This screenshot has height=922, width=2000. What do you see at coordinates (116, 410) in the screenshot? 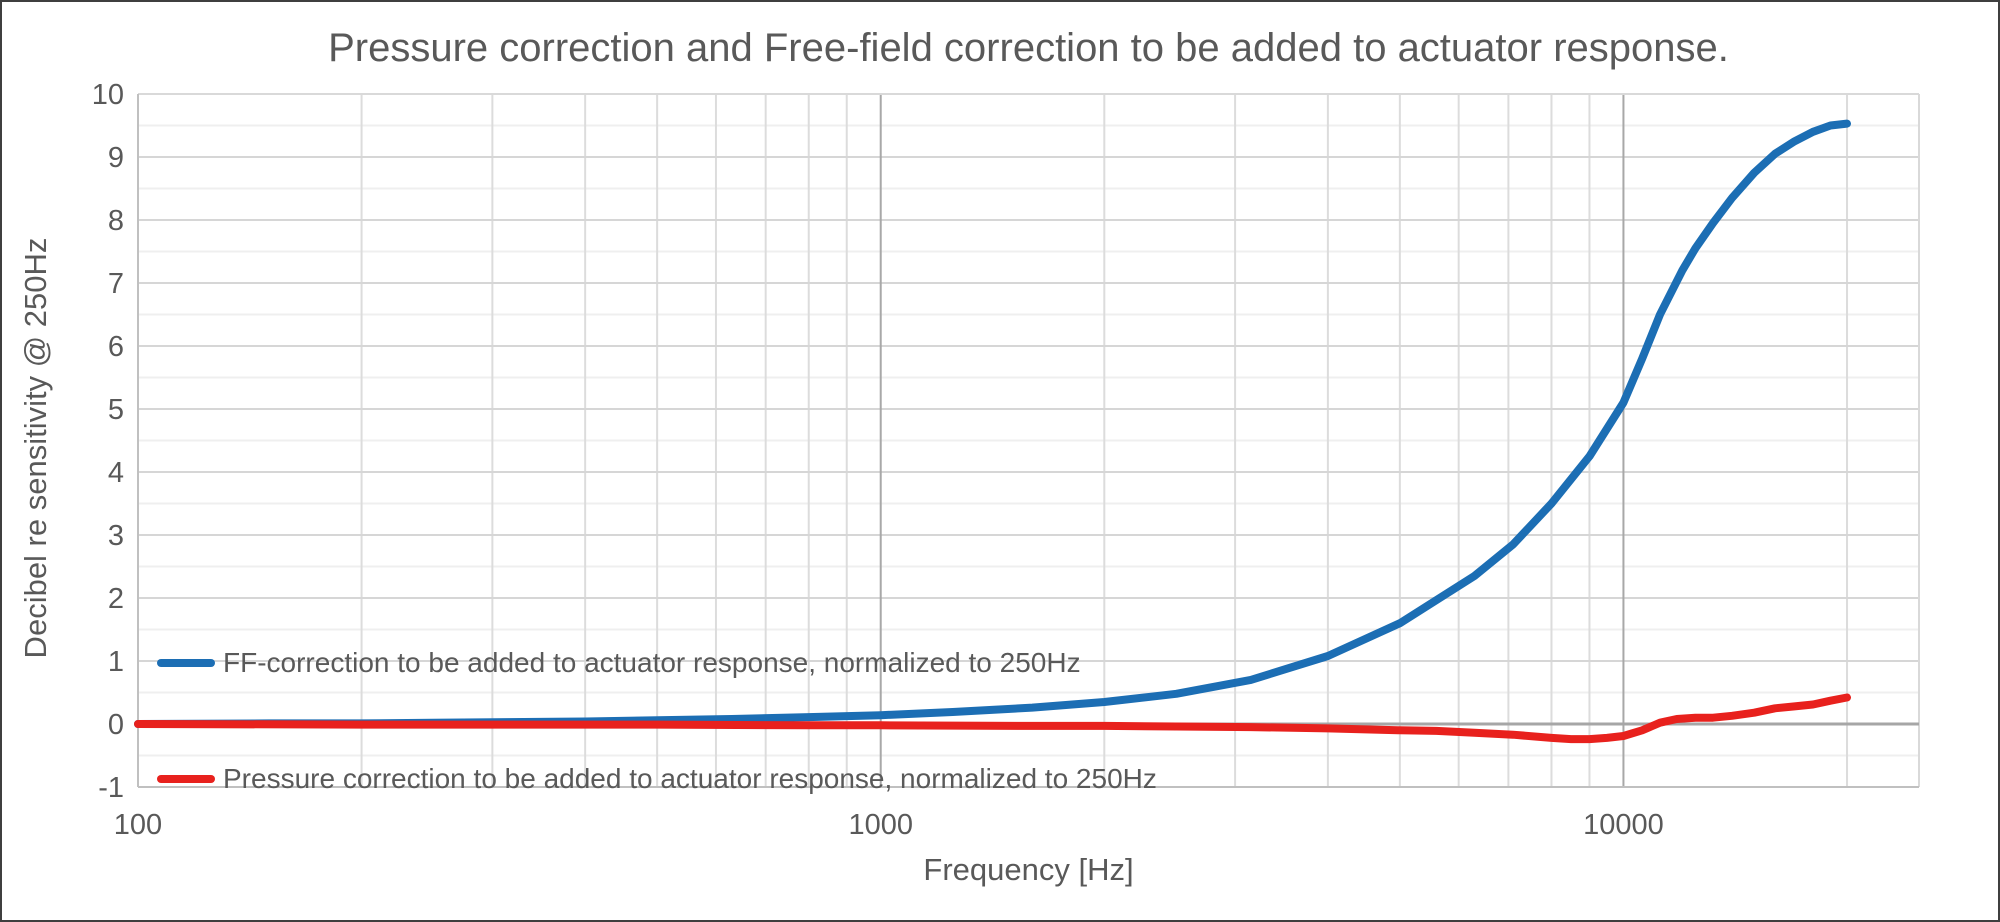
I see `y-tick-label: 5` at bounding box center [116, 410].